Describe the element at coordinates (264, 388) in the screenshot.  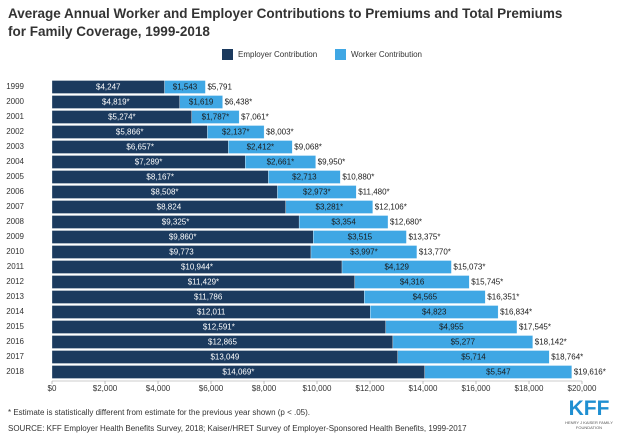
I see `x-tick-label: $8,000` at that location.